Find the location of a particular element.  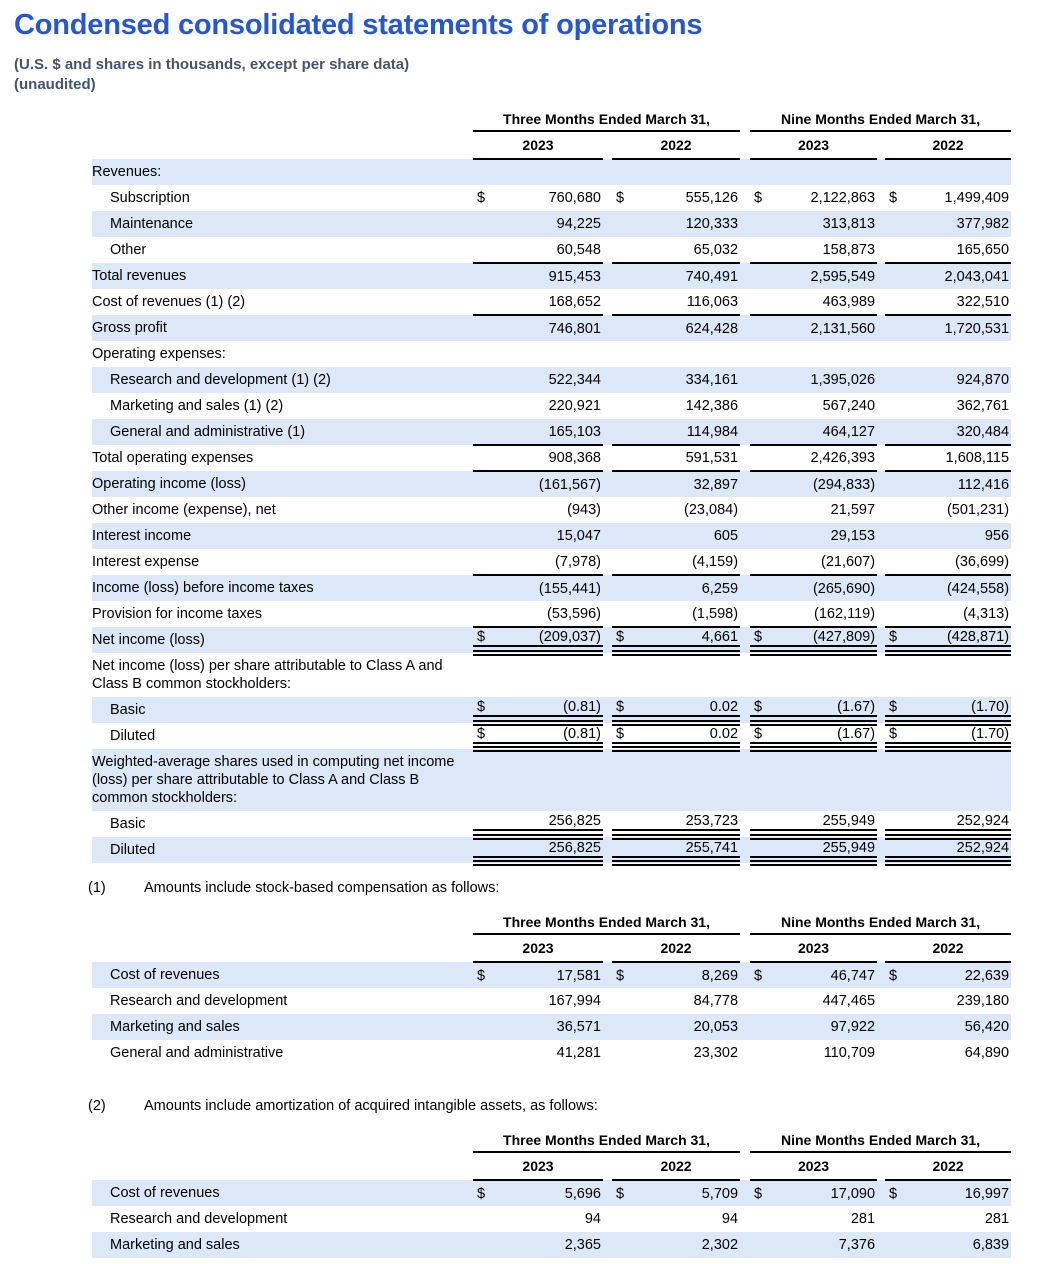

cell-content: 746,801 is located at coordinates (538, 329).